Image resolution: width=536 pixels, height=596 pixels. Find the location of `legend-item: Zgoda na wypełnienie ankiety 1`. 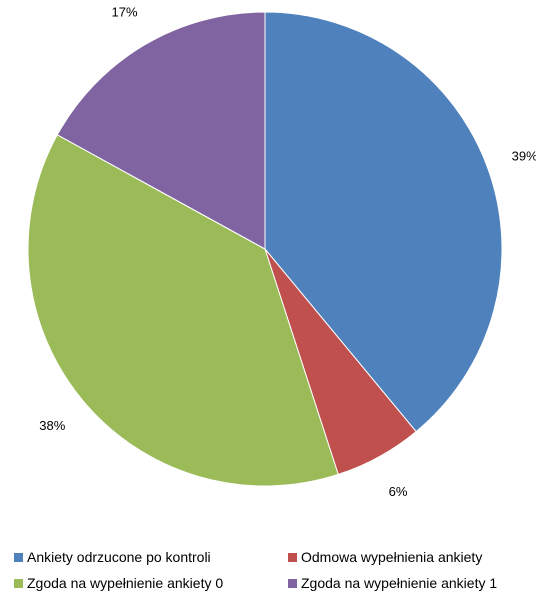

legend-item: Zgoda na wypełnienie ankiety 1 is located at coordinates (392, 583).